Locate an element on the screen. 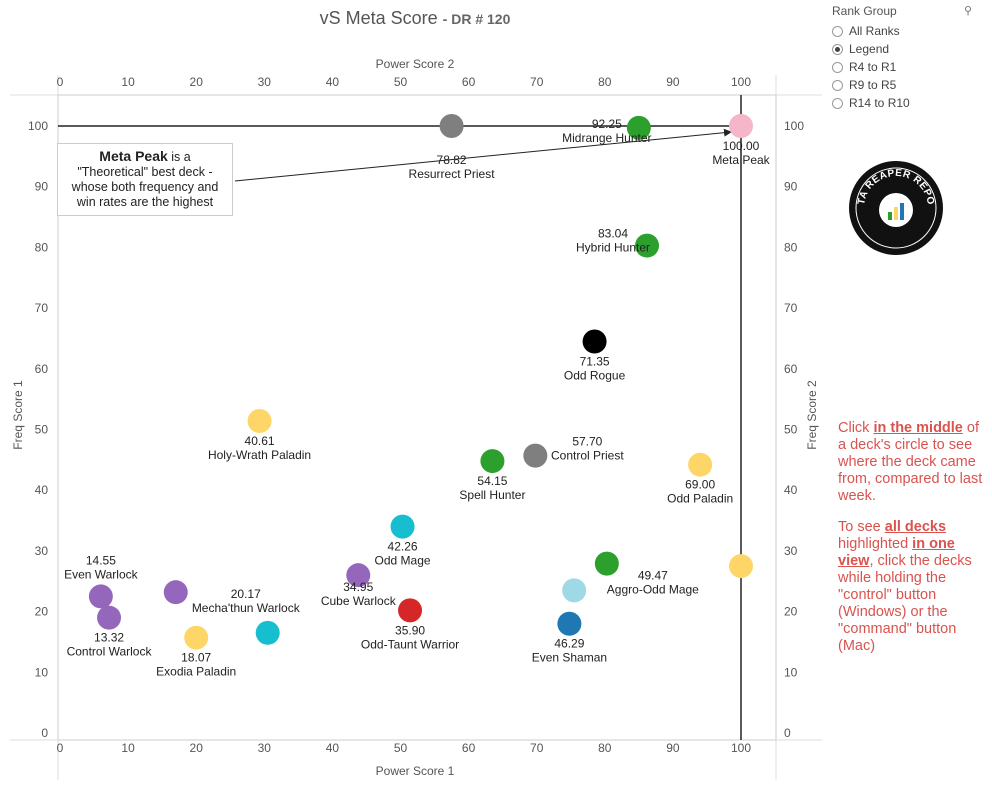  y-tick-label-right: 40 is located at coordinates (791, 490).